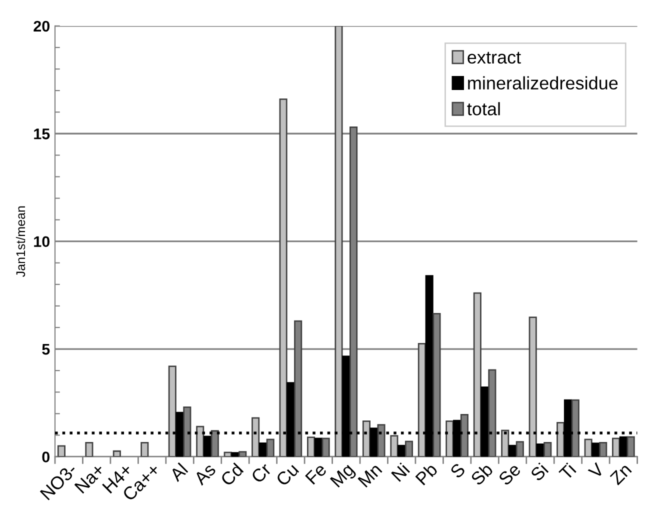 This screenshot has width=647, height=519. Describe the element at coordinates (287, 474) in the screenshot. I see `x-tick-label: Cu` at that location.